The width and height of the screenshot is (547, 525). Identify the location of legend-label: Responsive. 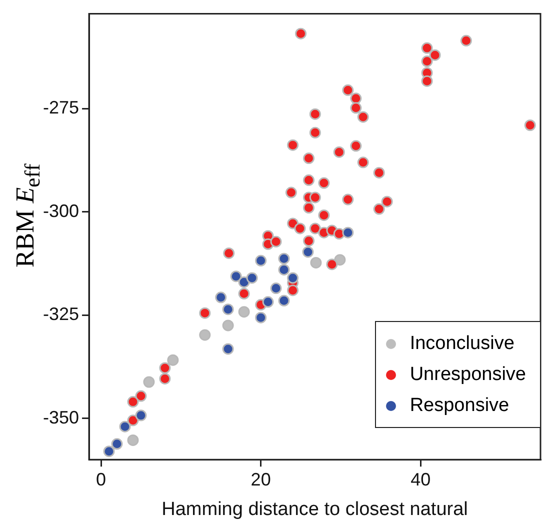
(460, 405).